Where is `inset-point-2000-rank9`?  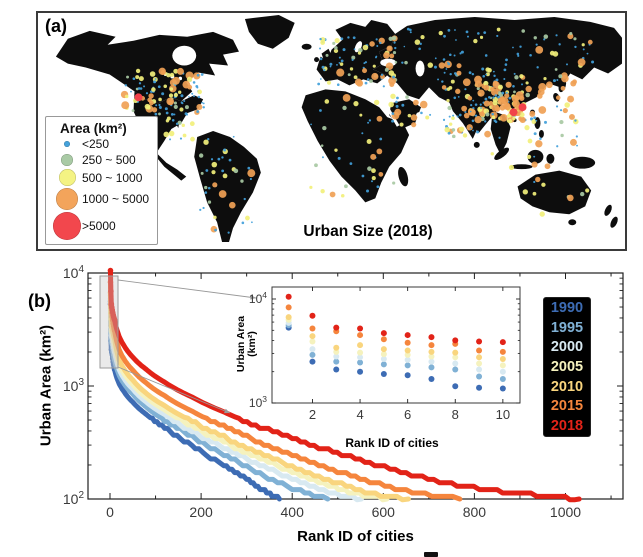 inset-point-2000-rank9 is located at coordinates (479, 369).